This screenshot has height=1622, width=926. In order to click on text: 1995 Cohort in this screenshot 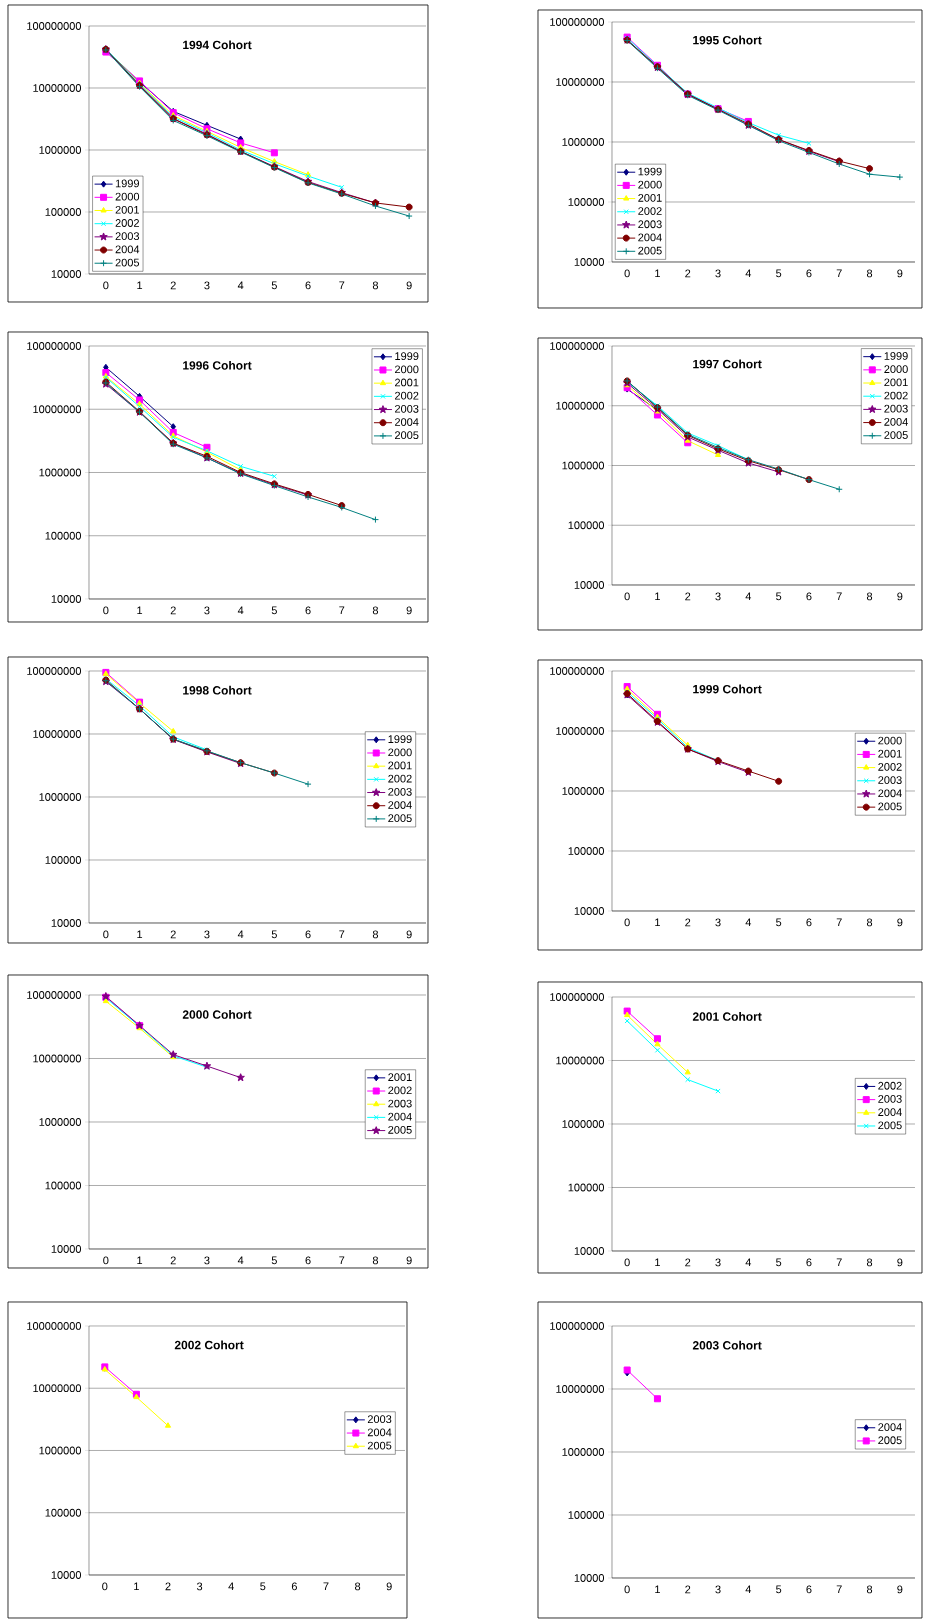, I will do `click(727, 40)`.